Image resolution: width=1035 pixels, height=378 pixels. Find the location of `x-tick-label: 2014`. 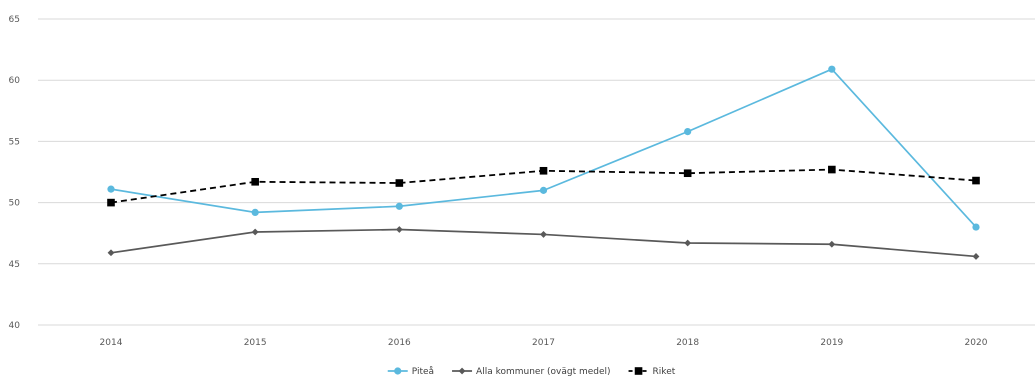

x-tick-label: 2014 is located at coordinates (111, 343).